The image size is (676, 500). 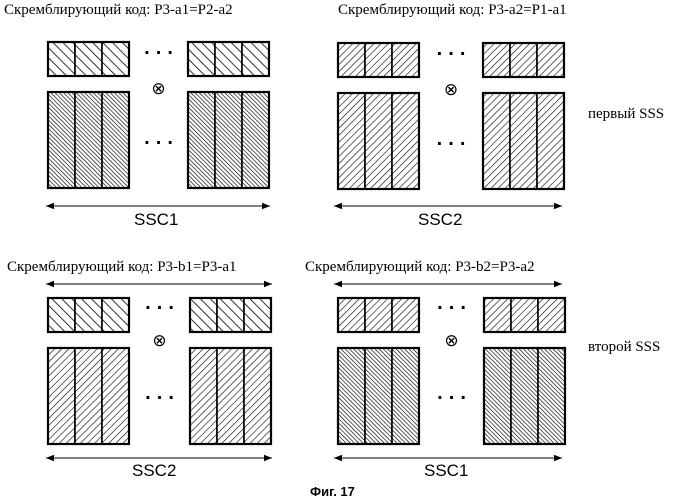 What do you see at coordinates (158, 124) in the screenshot?
I see `block-group-top-left: · · · · · · ⊗` at bounding box center [158, 124].